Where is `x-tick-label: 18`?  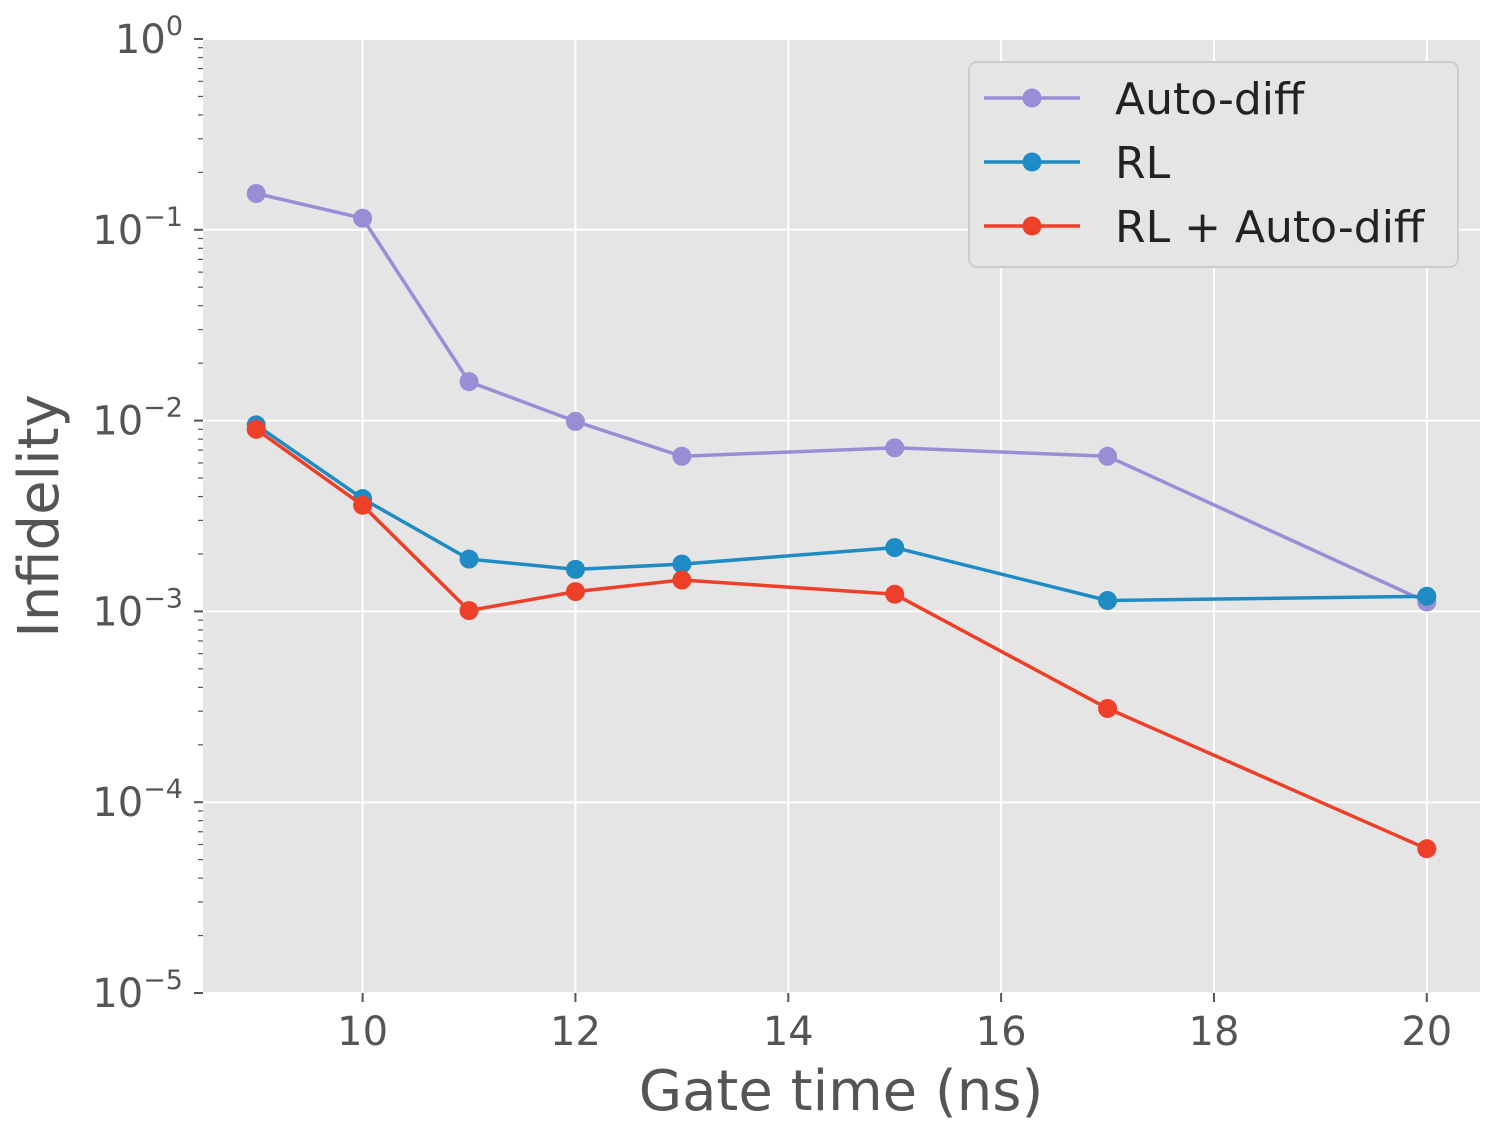
x-tick-label: 18 is located at coordinates (1214, 1032).